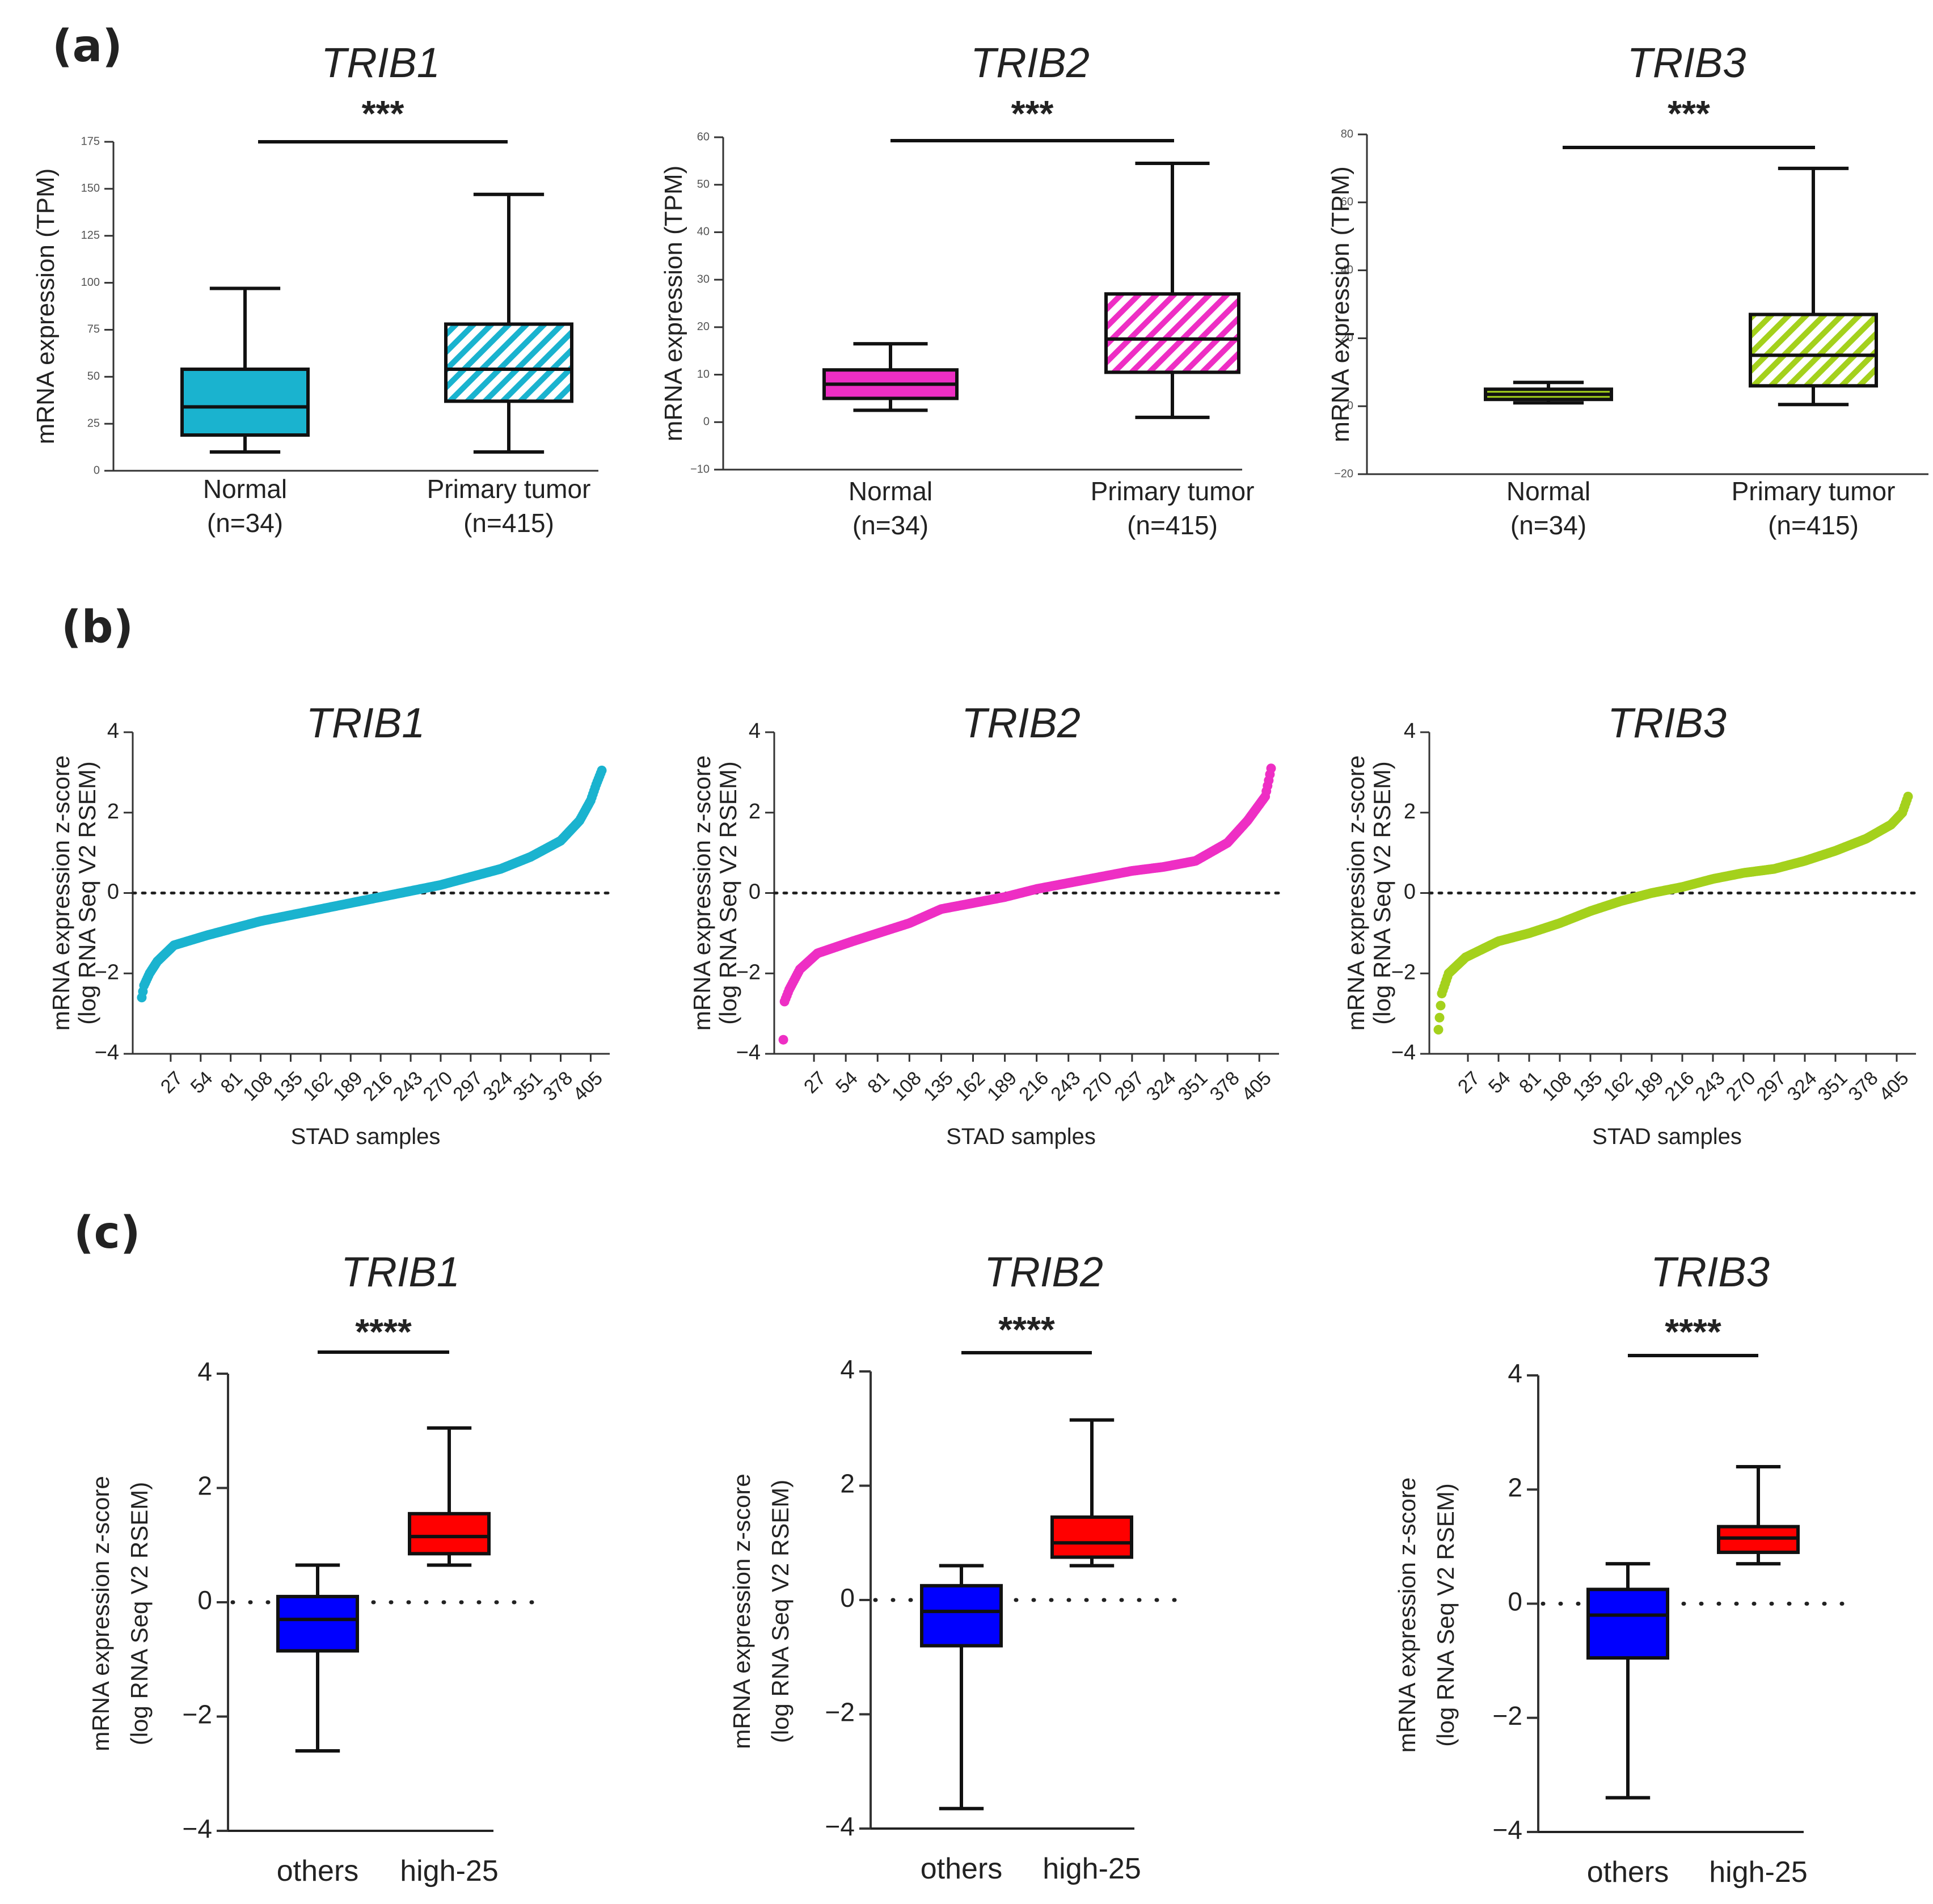  What do you see at coordinates (90, 282) in the screenshot?
I see `y-tick-label: 100` at bounding box center [90, 282].